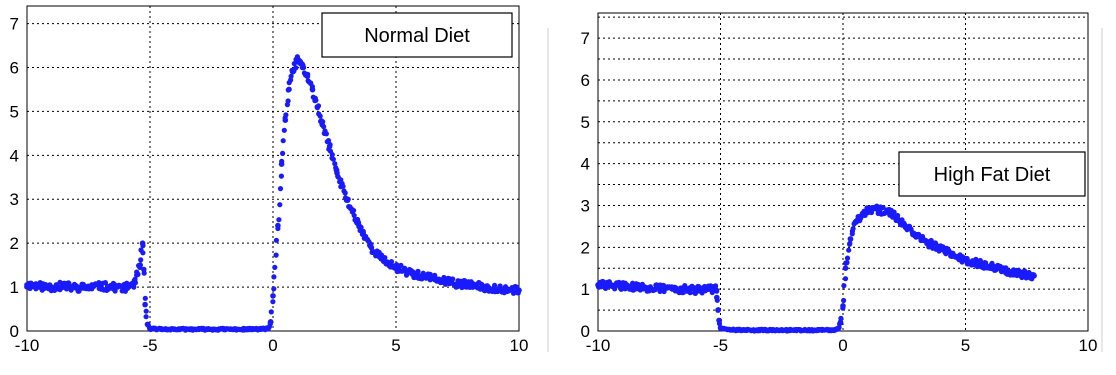  I want to click on legend-box: High Fat Diet, so click(992, 174).